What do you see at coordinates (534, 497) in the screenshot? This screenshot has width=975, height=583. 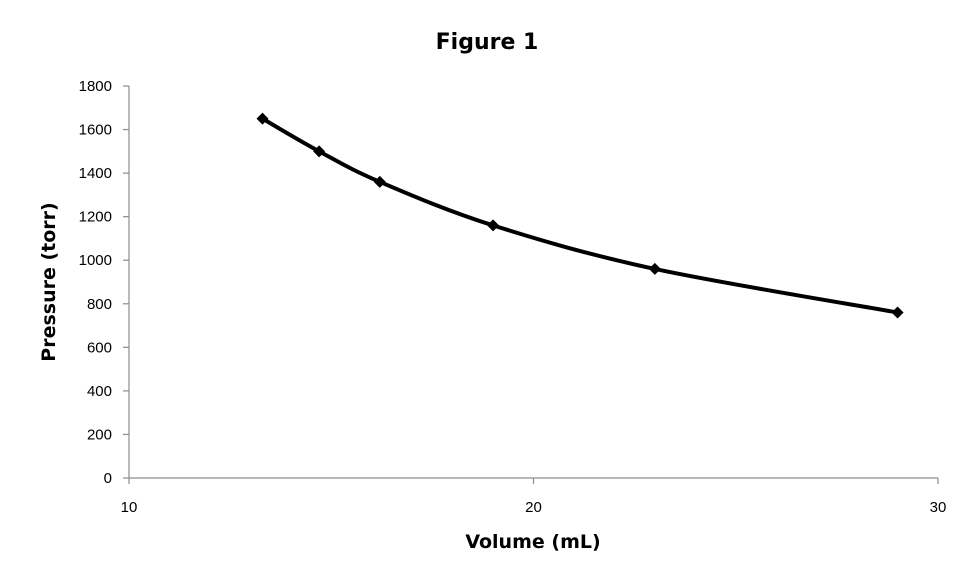 I see `x-axis-ticks: 10 20 30` at bounding box center [534, 497].